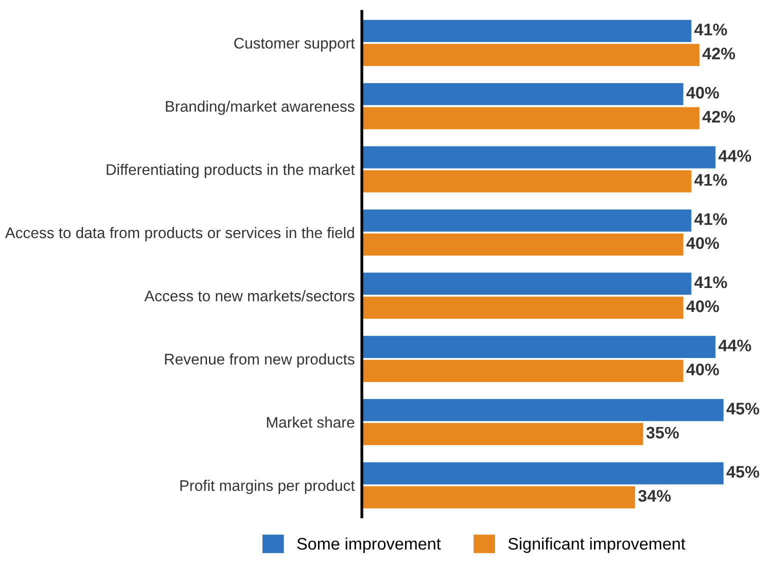 The width and height of the screenshot is (765, 568). Describe the element at coordinates (267, 487) in the screenshot. I see `y-tick-label: Profit margins per product` at that location.